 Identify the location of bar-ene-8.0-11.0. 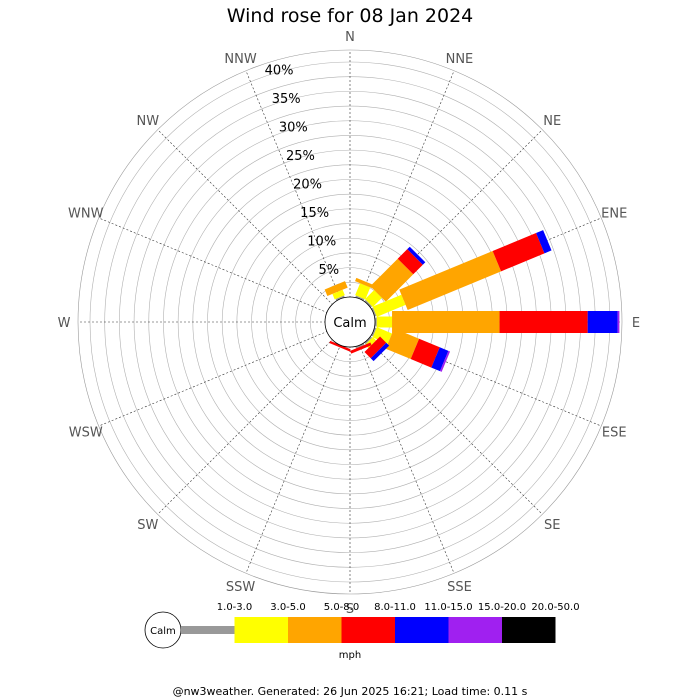
(518, 252).